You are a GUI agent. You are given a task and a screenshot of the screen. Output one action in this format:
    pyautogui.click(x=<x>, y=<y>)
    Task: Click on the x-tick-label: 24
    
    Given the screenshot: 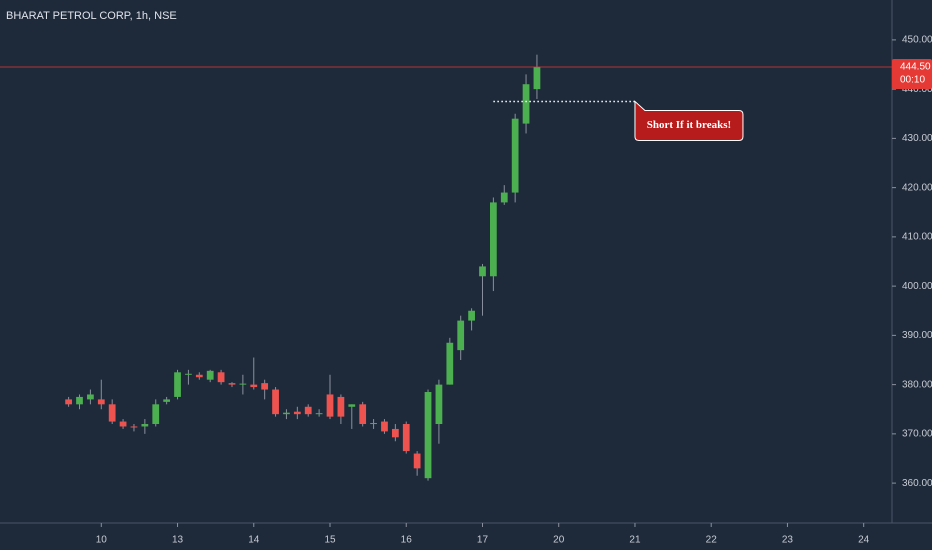 What is the action you would take?
    pyautogui.click(x=864, y=540)
    